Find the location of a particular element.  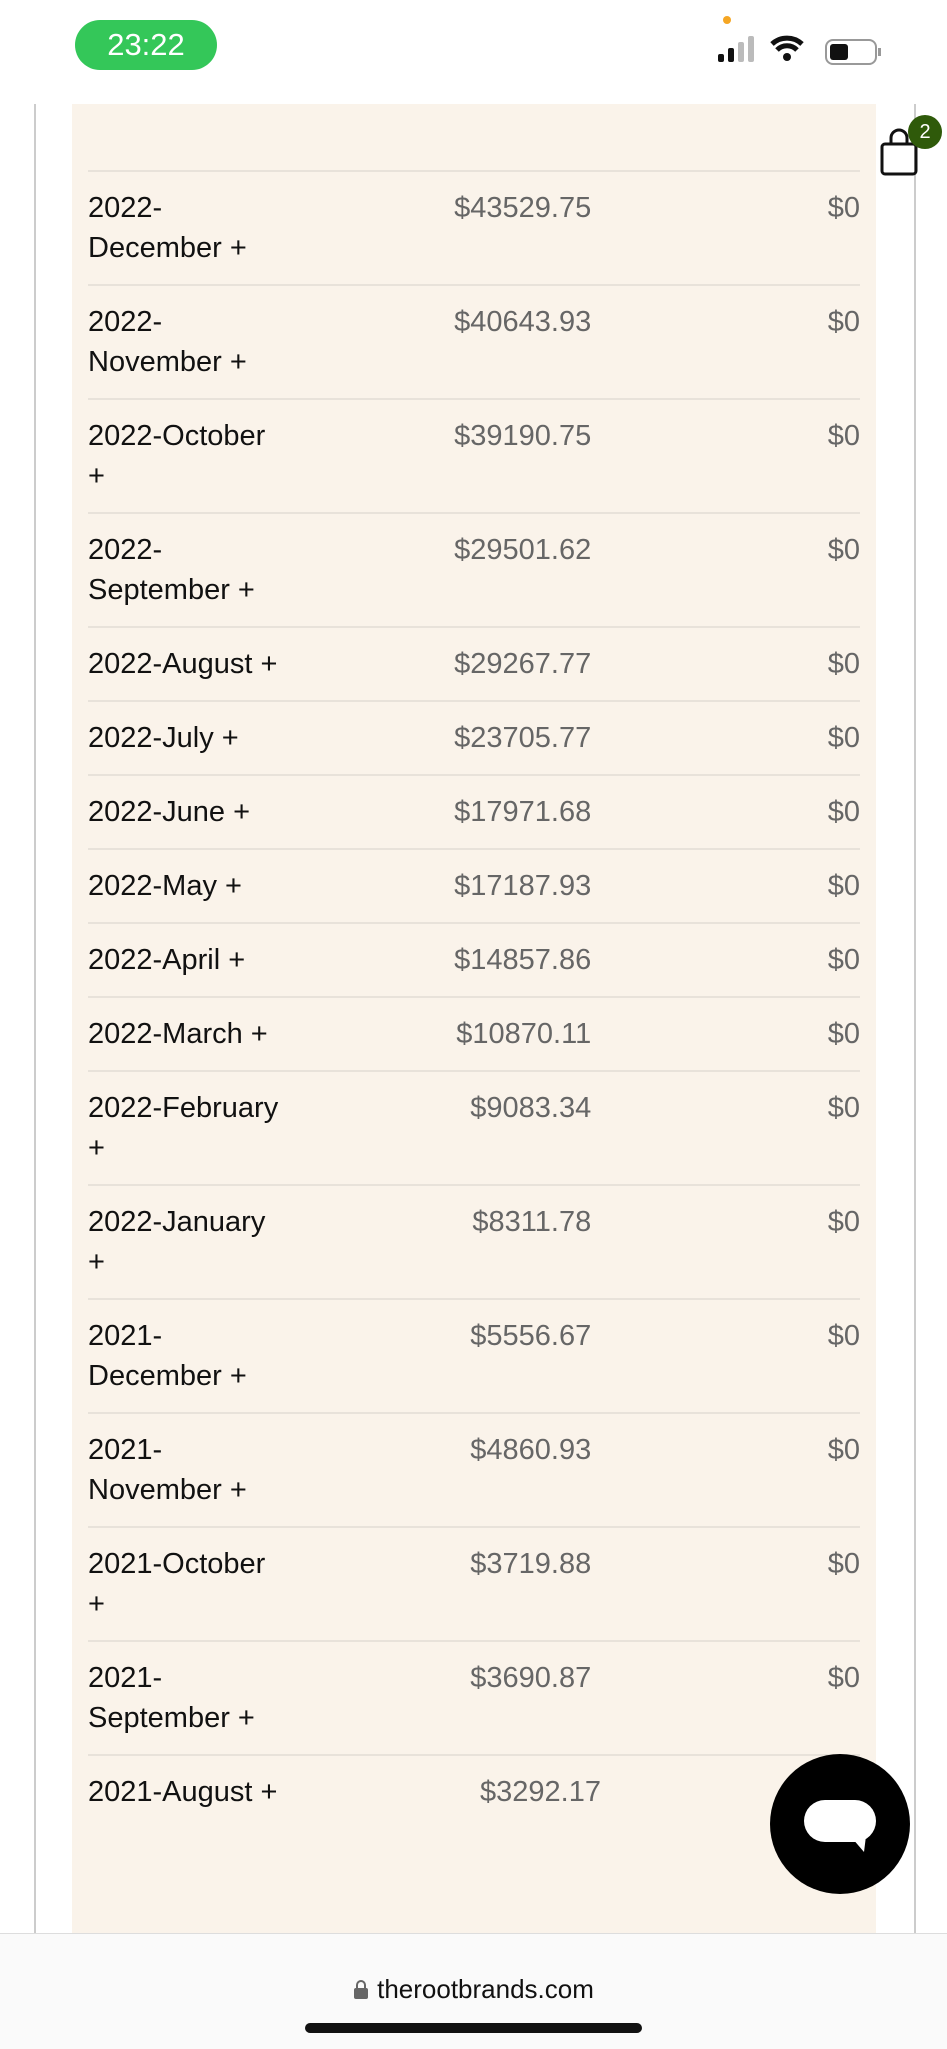

table-row: 2022-April + $14857.86 $0 is located at coordinates (474, 959).